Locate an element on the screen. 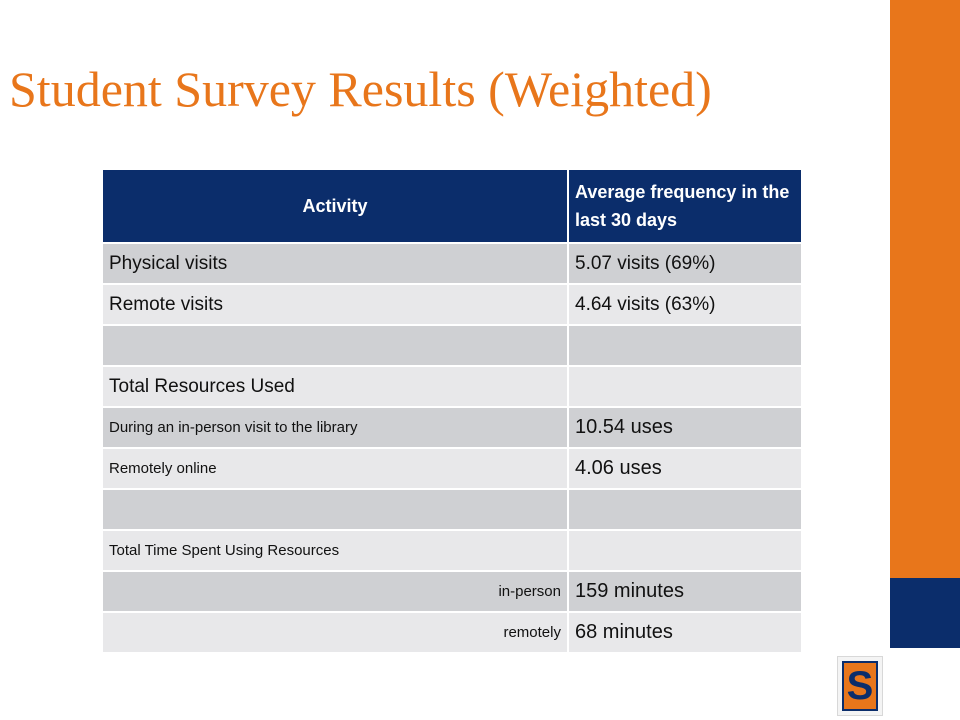 The width and height of the screenshot is (960, 720). header-activity: Activity is located at coordinates (335, 206).